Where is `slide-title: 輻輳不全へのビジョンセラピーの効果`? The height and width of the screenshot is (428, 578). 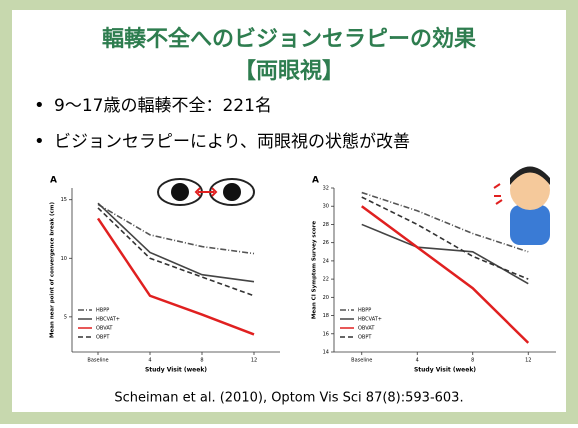
slide-title: 輻輳不全へのビジョンセラピーの効果 is located at coordinates (289, 39).